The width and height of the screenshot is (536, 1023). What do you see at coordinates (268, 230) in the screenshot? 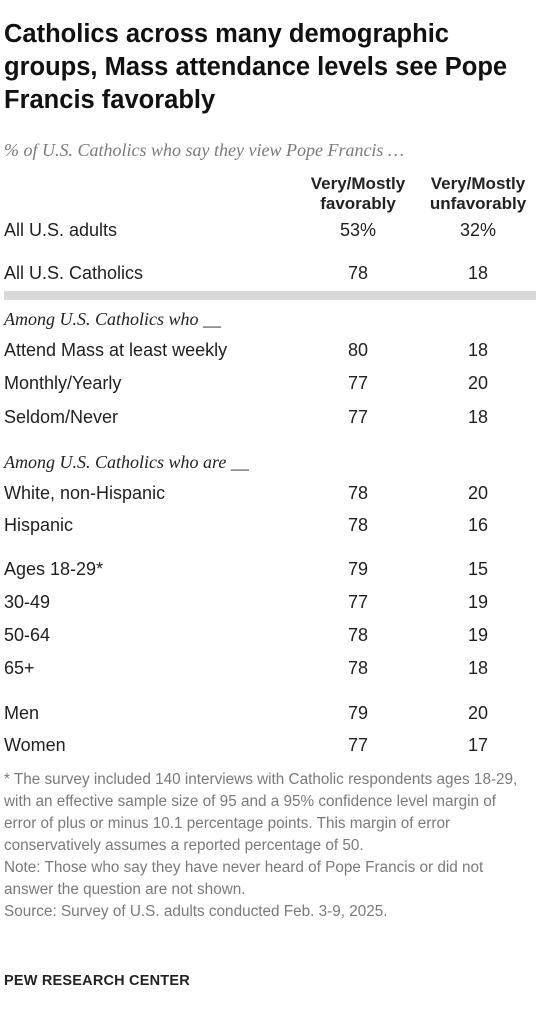
I see `table-row: All U.S. adults 53% 32%` at bounding box center [268, 230].